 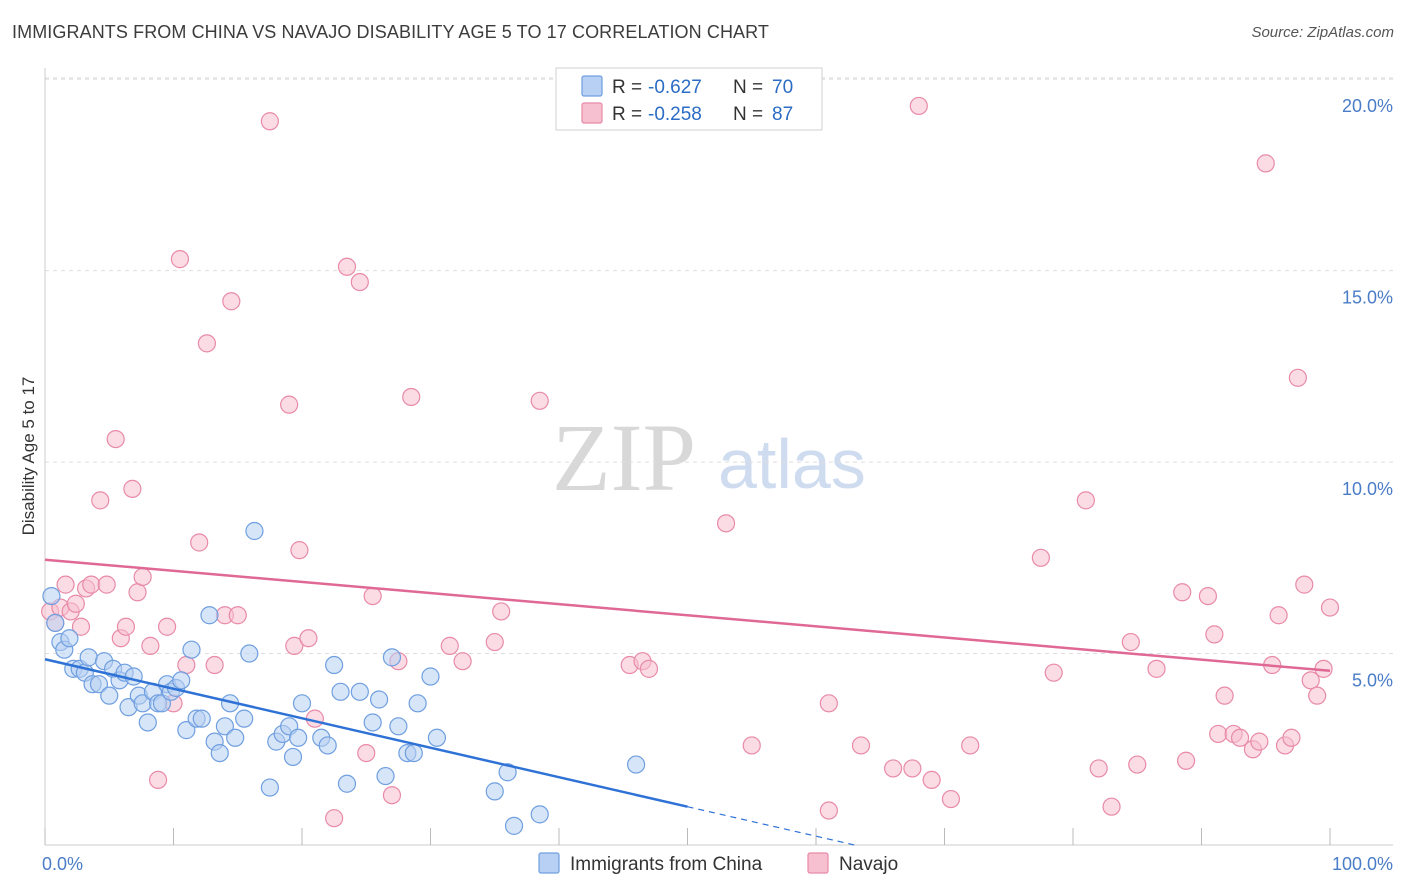 What do you see at coordinates (868, 864) in the screenshot?
I see `bottom-legend-label-navajo: Navajo` at bounding box center [868, 864].